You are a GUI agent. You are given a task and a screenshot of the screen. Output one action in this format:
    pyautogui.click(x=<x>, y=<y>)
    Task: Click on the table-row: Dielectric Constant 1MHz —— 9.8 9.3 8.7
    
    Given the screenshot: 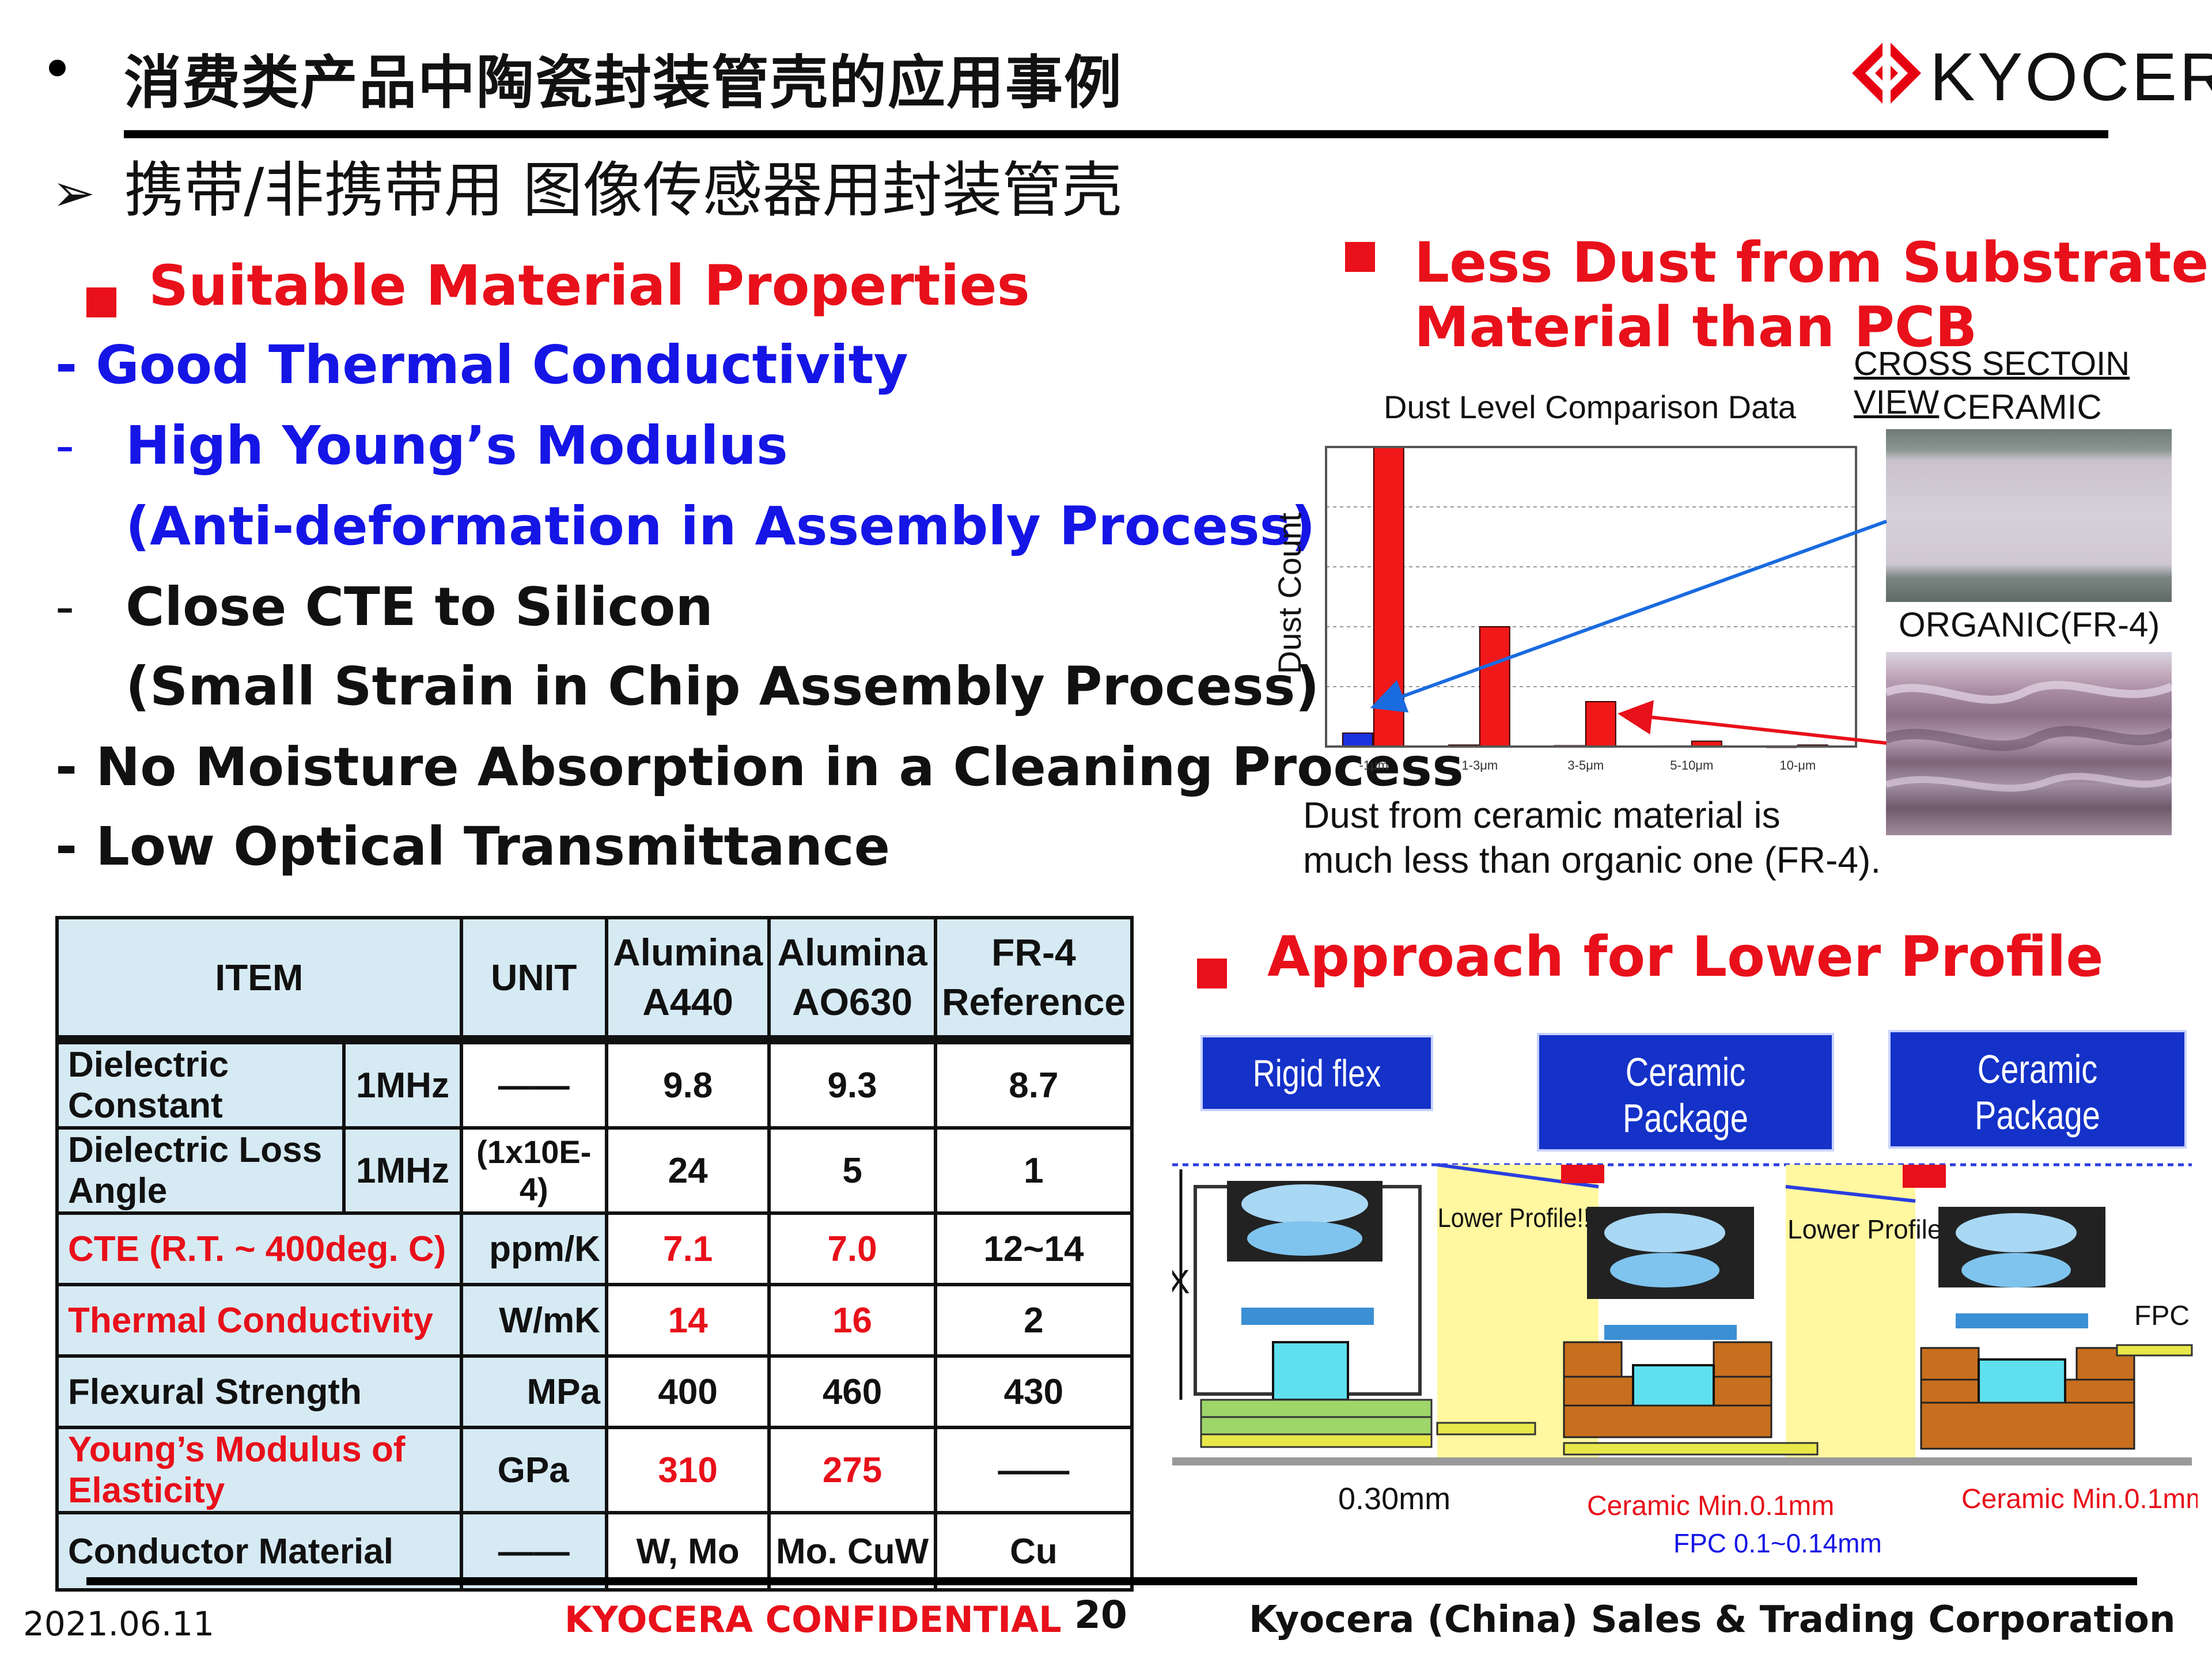 What is the action you would take?
    pyautogui.click(x=594, y=1084)
    